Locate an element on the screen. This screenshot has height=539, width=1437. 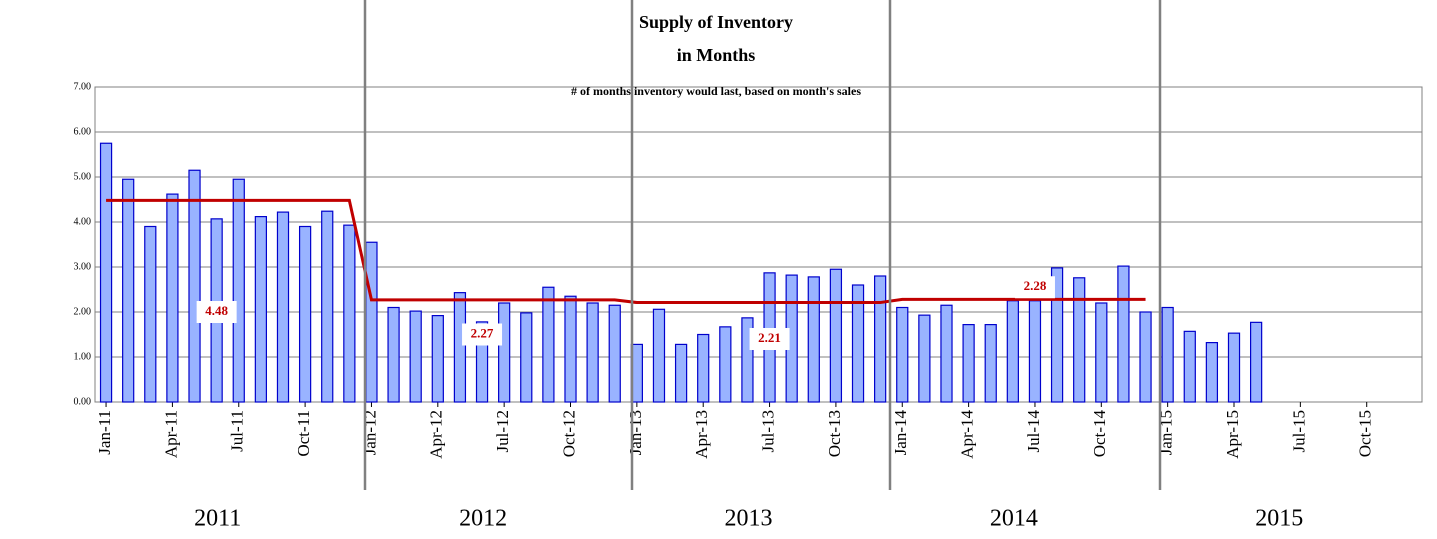
x-tick-label: Apr-15 is located at coordinates (1232, 434).